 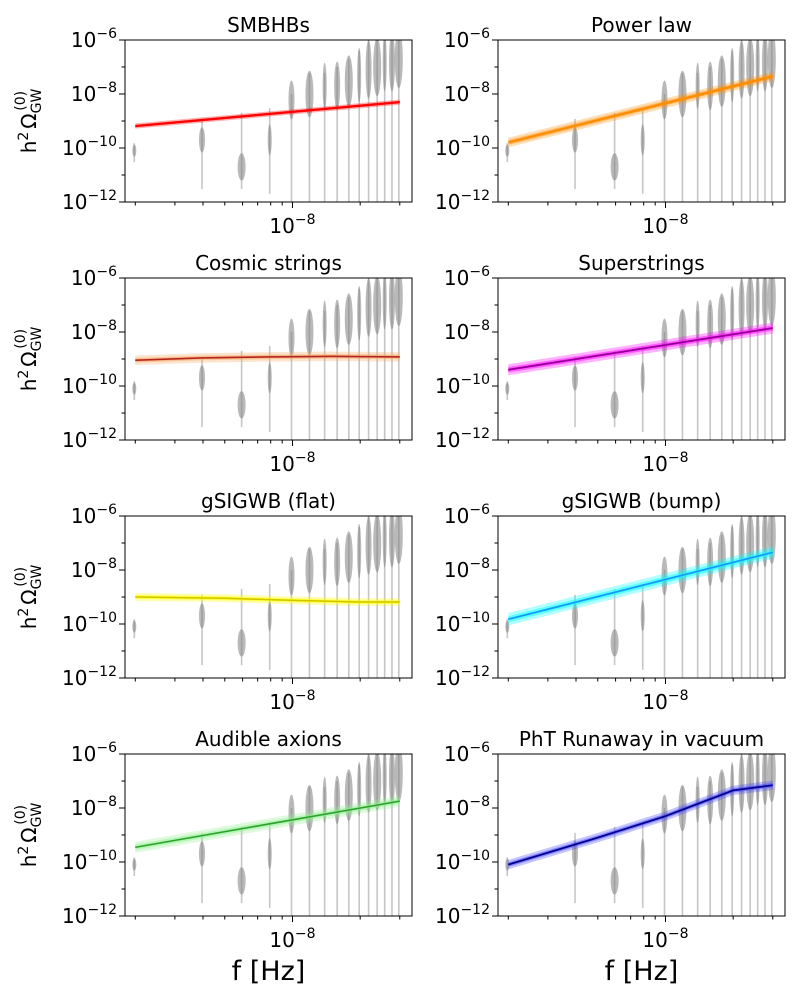 I want to click on panel-1: 10⁻⁶ 10⁻⁸ 10⁻¹⁰ 10⁻¹² 10⁻⁸ Power law, so click(x=610, y=125).